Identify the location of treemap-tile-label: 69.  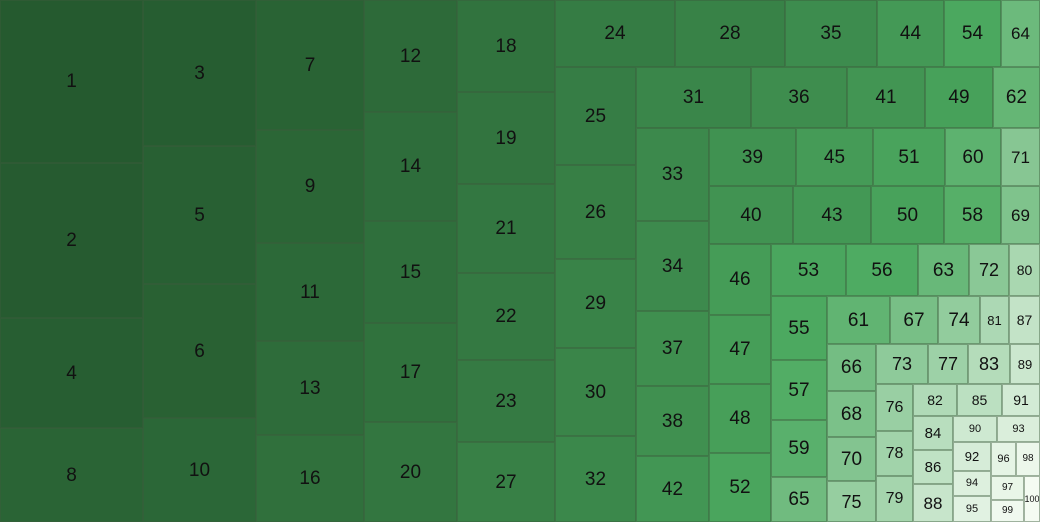
(1020, 215).